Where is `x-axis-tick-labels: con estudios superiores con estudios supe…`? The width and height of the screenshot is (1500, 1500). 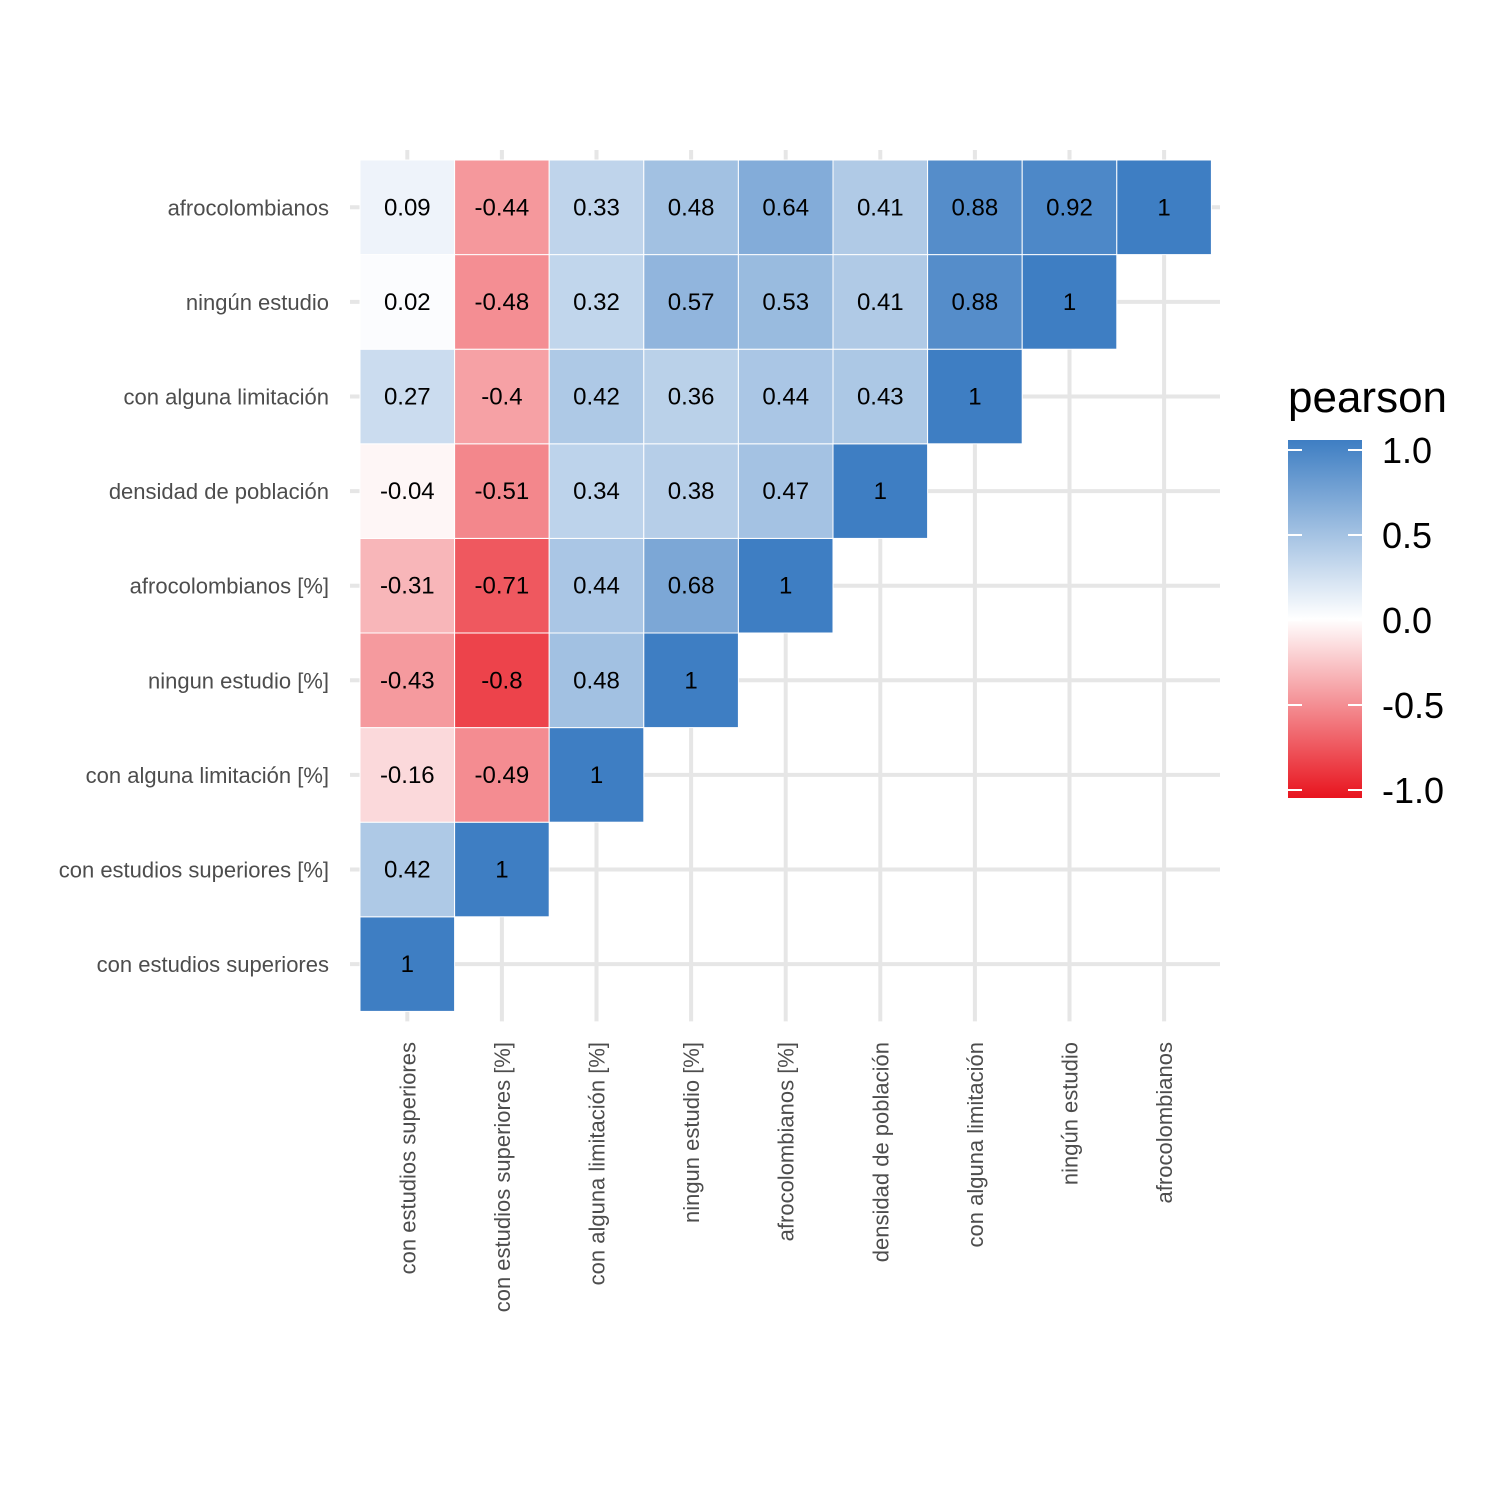
x-axis-tick-labels: con estudios superiores con estudios supe… is located at coordinates (786, 1177).